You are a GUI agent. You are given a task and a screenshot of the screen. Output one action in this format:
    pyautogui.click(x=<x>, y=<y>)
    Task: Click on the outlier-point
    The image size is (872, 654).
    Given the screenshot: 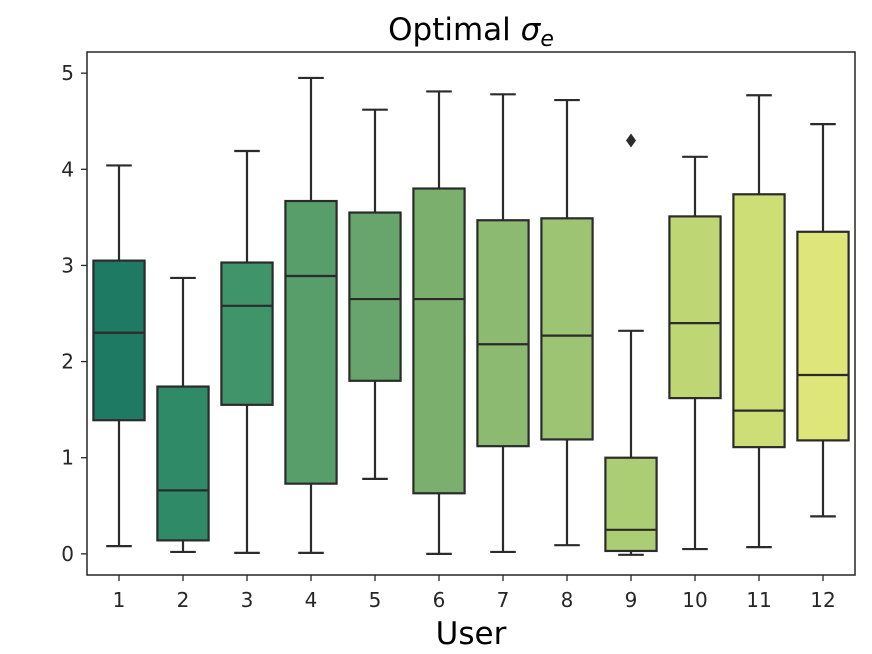 What is the action you would take?
    pyautogui.click(x=631, y=140)
    